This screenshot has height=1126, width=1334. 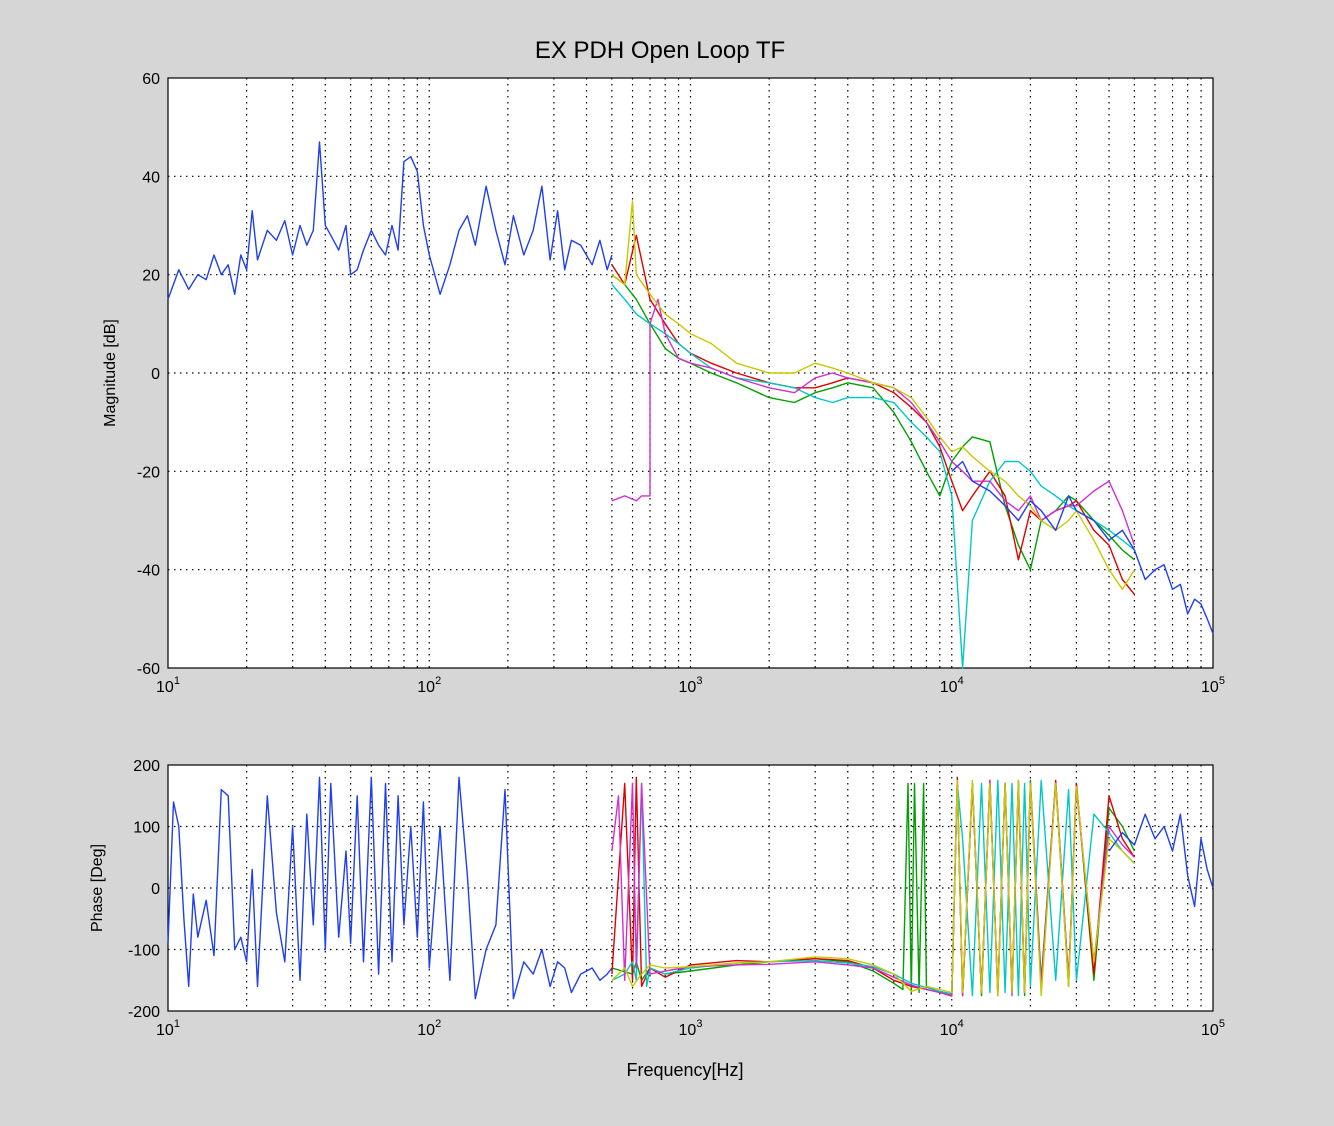 I want to click on magnitude-xticks: 10¹ 10² 10³ 10⁴ 10⁵, so click(x=690, y=685).